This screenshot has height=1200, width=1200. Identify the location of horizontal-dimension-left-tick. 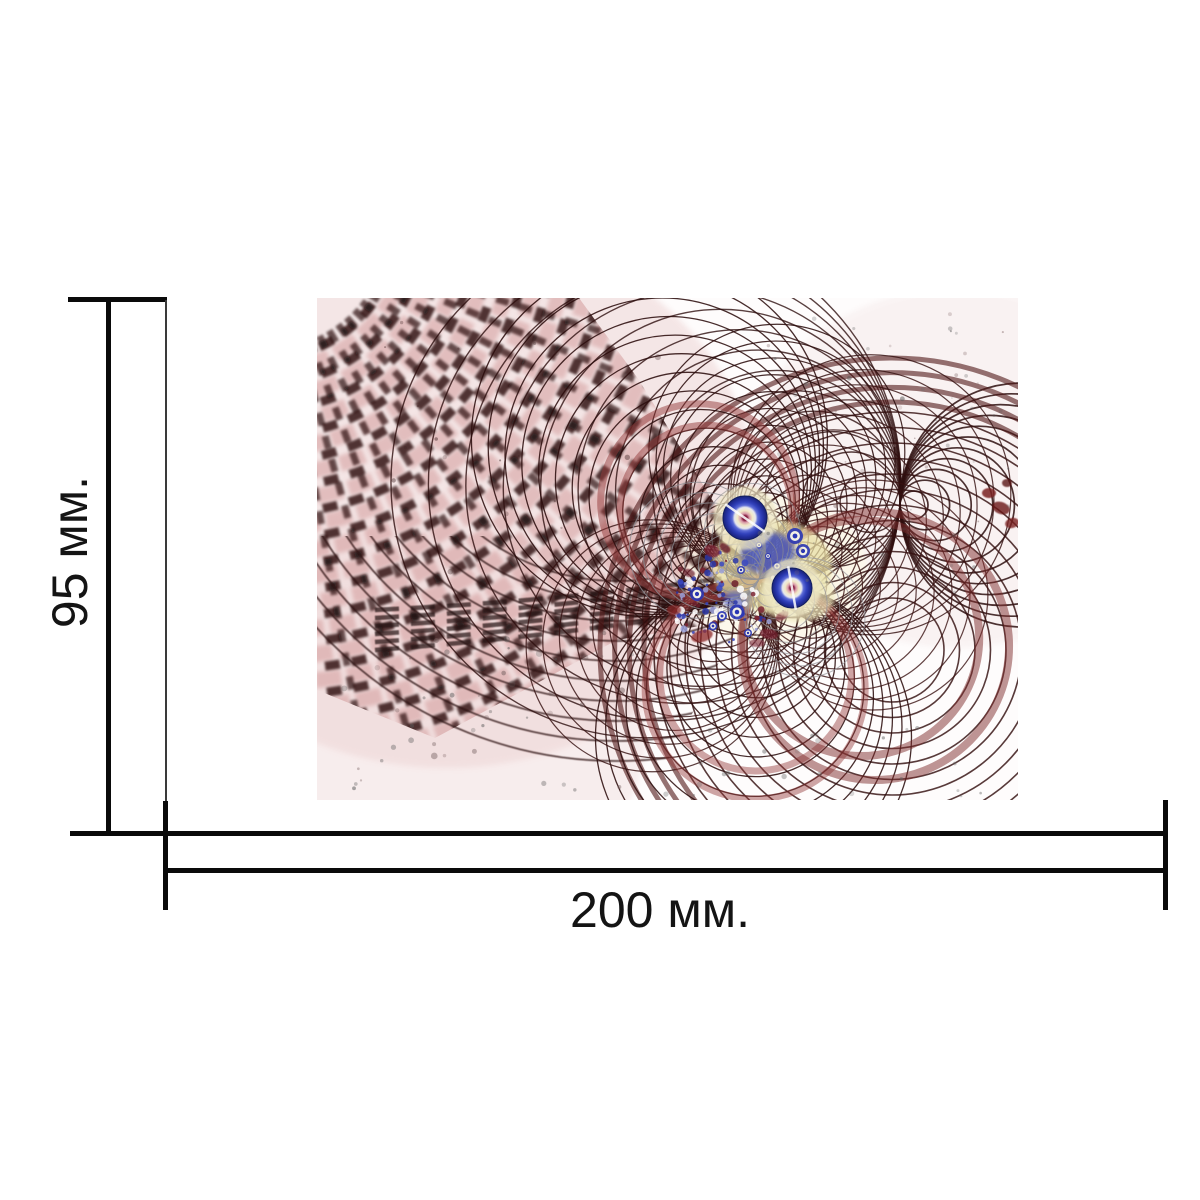
(165, 855).